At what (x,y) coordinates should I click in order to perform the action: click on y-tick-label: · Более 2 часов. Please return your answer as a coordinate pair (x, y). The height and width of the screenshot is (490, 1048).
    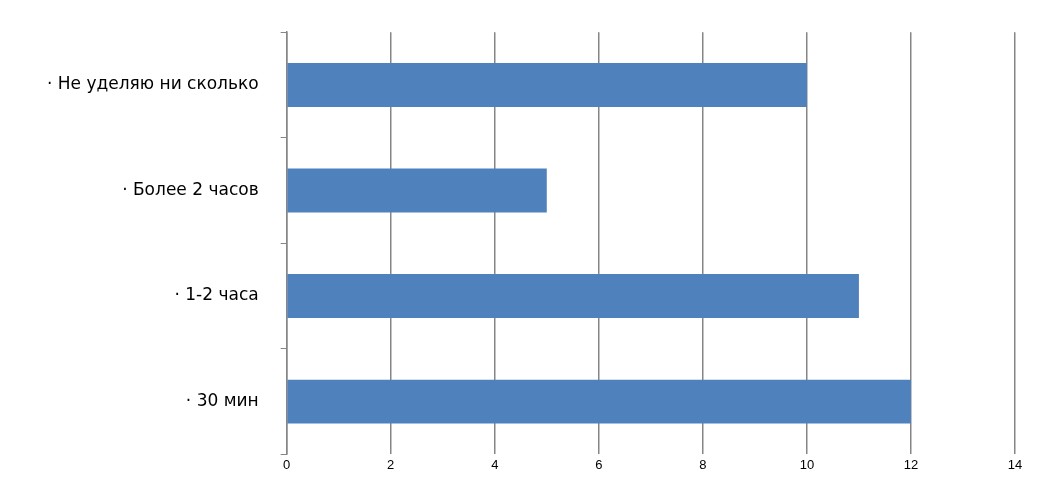
    Looking at the image, I should click on (190, 188).